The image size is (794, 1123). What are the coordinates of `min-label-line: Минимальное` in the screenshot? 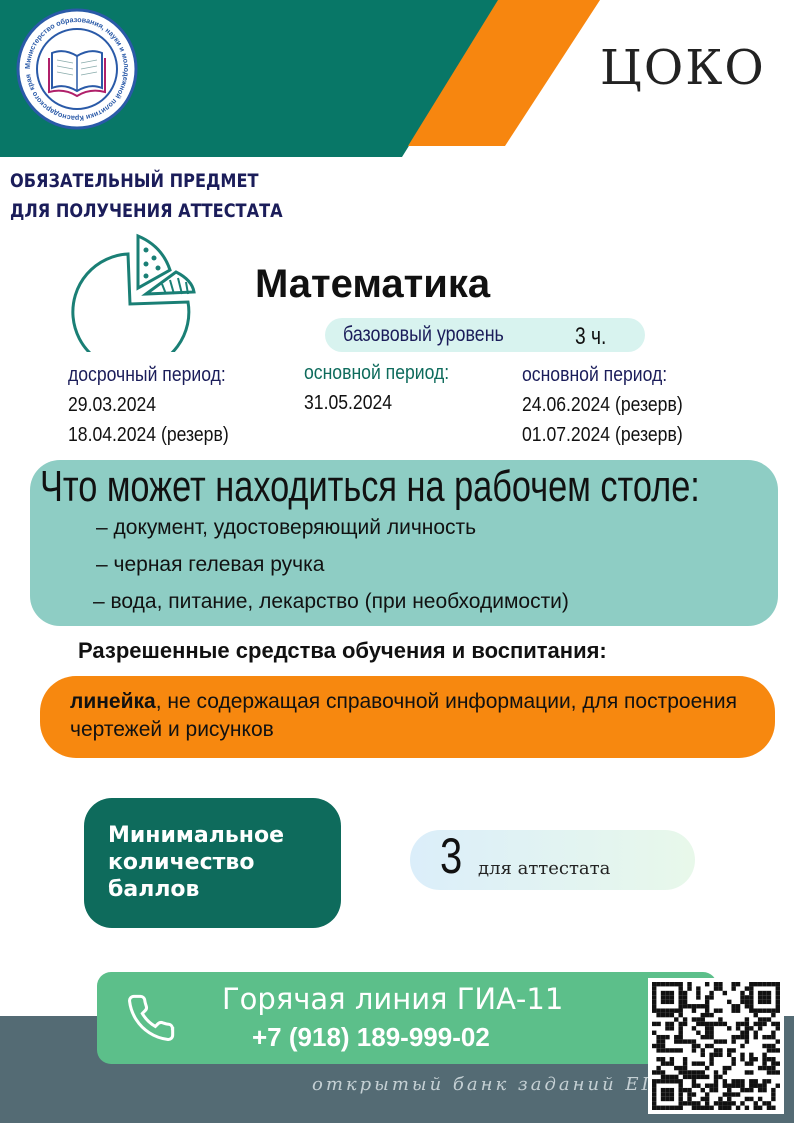 It's located at (196, 835).